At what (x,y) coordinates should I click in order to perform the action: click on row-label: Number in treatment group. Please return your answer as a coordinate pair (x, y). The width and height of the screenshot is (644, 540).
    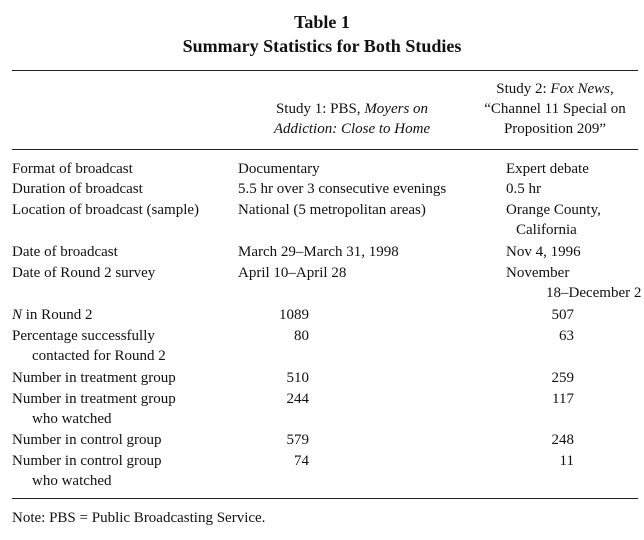
    Looking at the image, I should click on (94, 378).